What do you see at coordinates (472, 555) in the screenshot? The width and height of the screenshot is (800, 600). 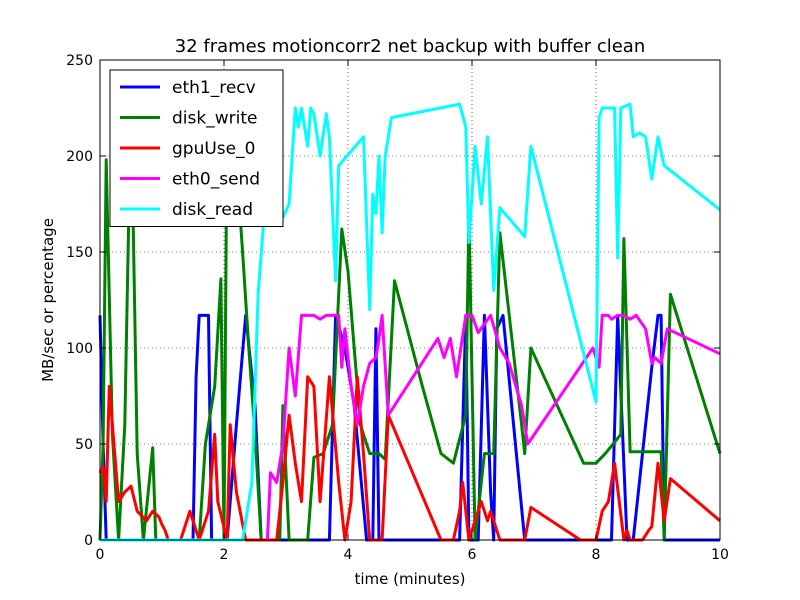 I see `x-tick-label: 6` at bounding box center [472, 555].